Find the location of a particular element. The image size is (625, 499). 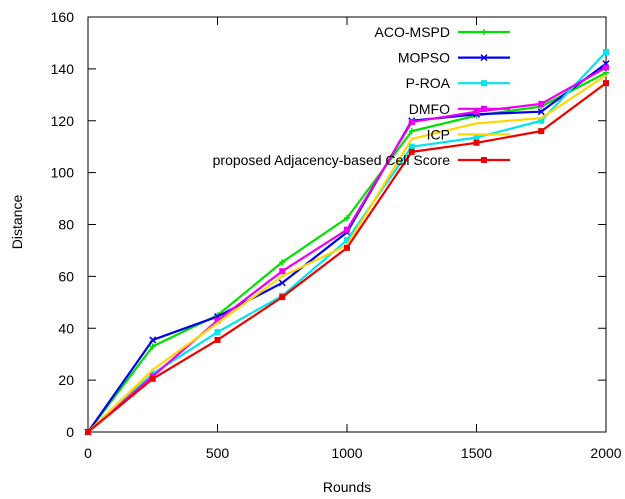

y-tick-label: 60 is located at coordinates (66, 276).